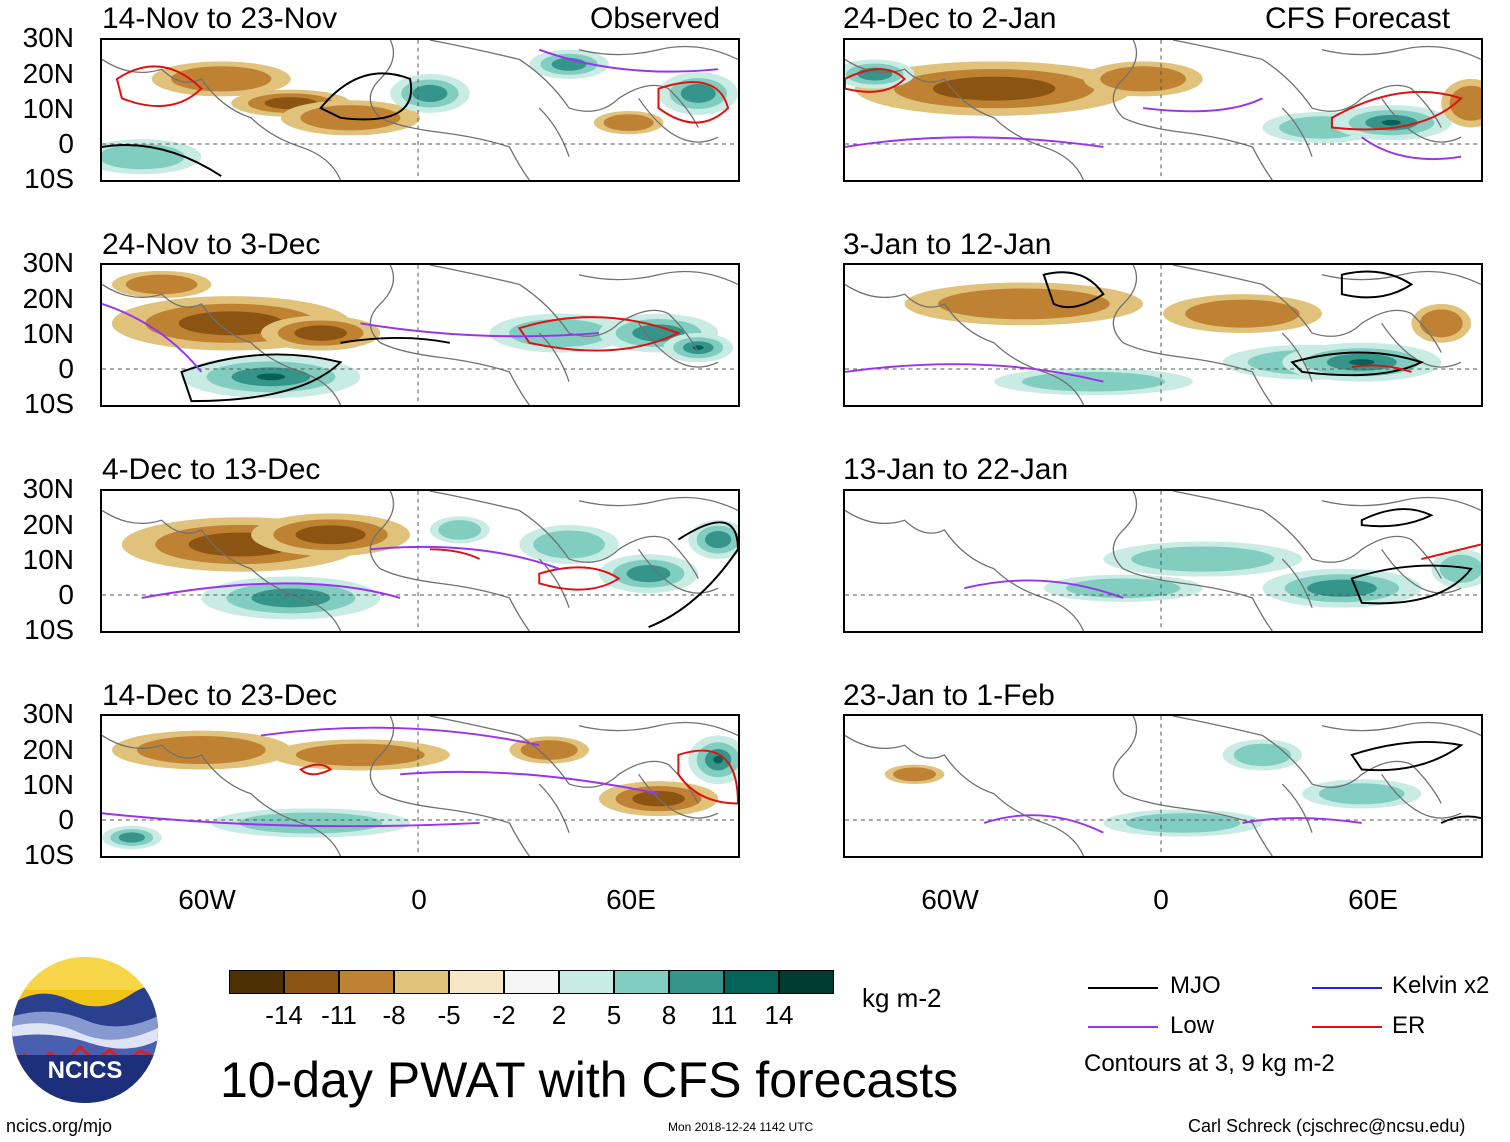  Describe the element at coordinates (1409, 1025) in the screenshot. I see `legend-er-label: ER` at that location.